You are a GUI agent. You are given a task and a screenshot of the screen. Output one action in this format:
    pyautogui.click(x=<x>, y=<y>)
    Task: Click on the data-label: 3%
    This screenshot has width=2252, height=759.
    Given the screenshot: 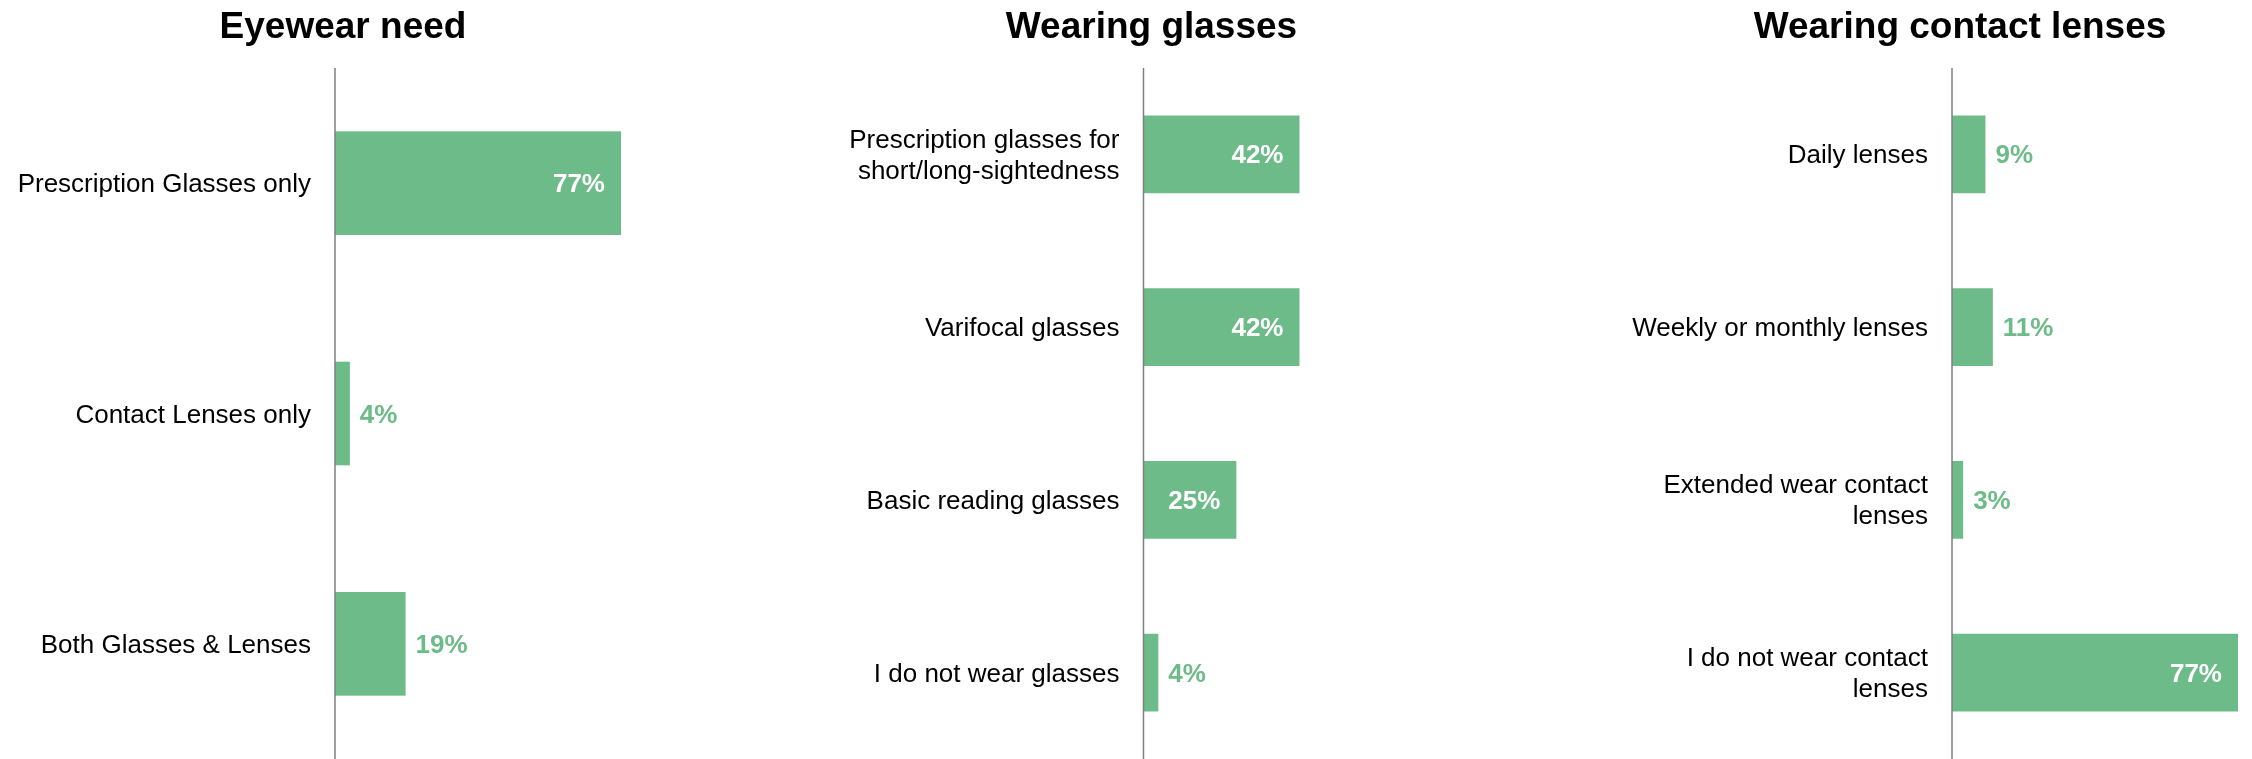 What is the action you would take?
    pyautogui.click(x=1992, y=499)
    